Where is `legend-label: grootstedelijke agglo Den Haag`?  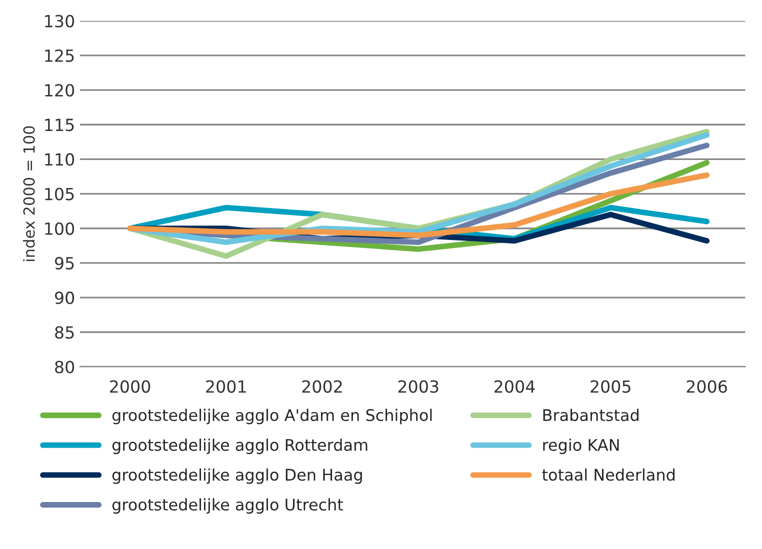
legend-label: grootstedelijke agglo Den Haag is located at coordinates (237, 476).